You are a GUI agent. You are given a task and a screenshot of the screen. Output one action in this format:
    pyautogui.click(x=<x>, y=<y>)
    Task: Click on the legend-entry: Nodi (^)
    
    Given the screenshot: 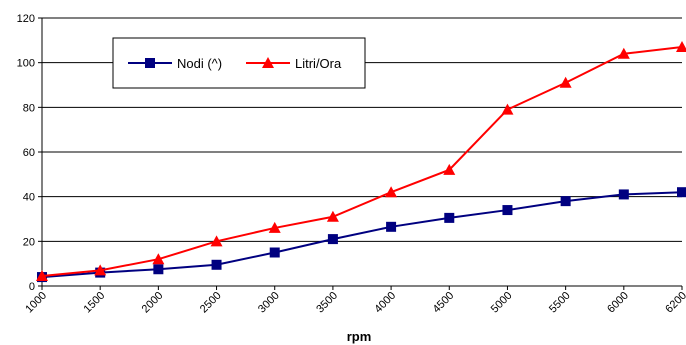 What is the action you would take?
    pyautogui.click(x=175, y=63)
    